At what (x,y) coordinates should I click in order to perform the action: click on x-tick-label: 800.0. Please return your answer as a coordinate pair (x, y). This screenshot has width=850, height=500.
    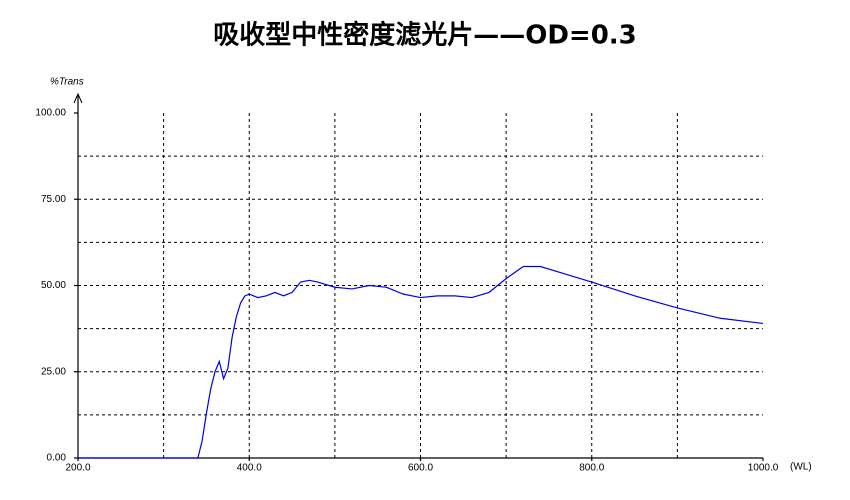
    Looking at the image, I should click on (591, 468).